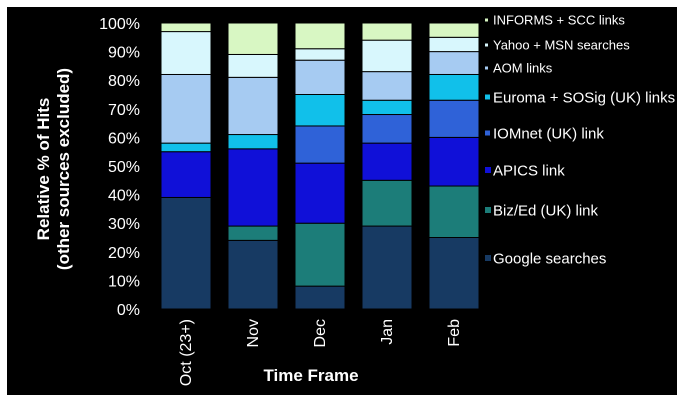 The width and height of the screenshot is (682, 400). Describe the element at coordinates (548, 133) in the screenshot. I see `legend-label: IOMnet (UK) link` at that location.